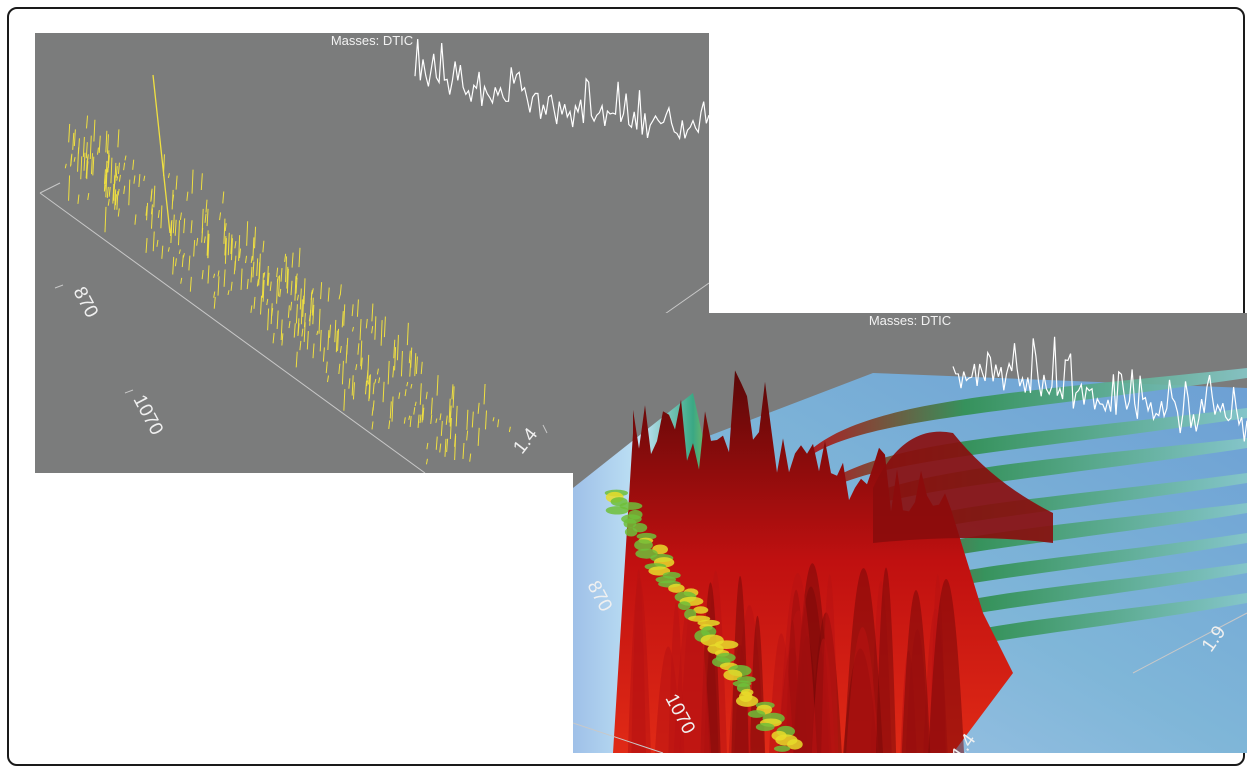 The width and height of the screenshot is (1253, 773). I want to click on surface-ridge, so click(1033, 451).